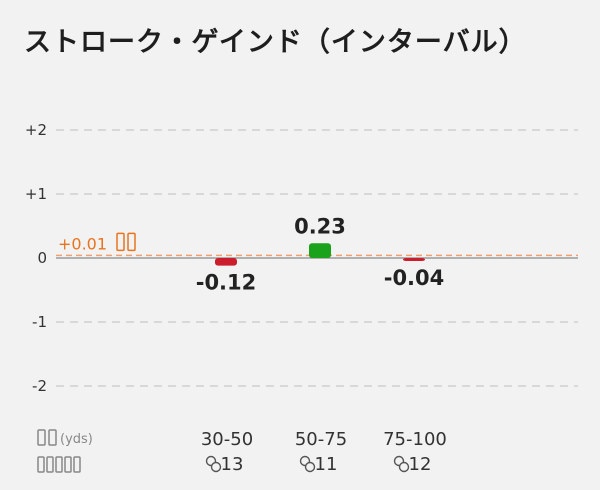  Describe the element at coordinates (226, 283) in the screenshot. I see `bar-value-label: -0.12` at that location.